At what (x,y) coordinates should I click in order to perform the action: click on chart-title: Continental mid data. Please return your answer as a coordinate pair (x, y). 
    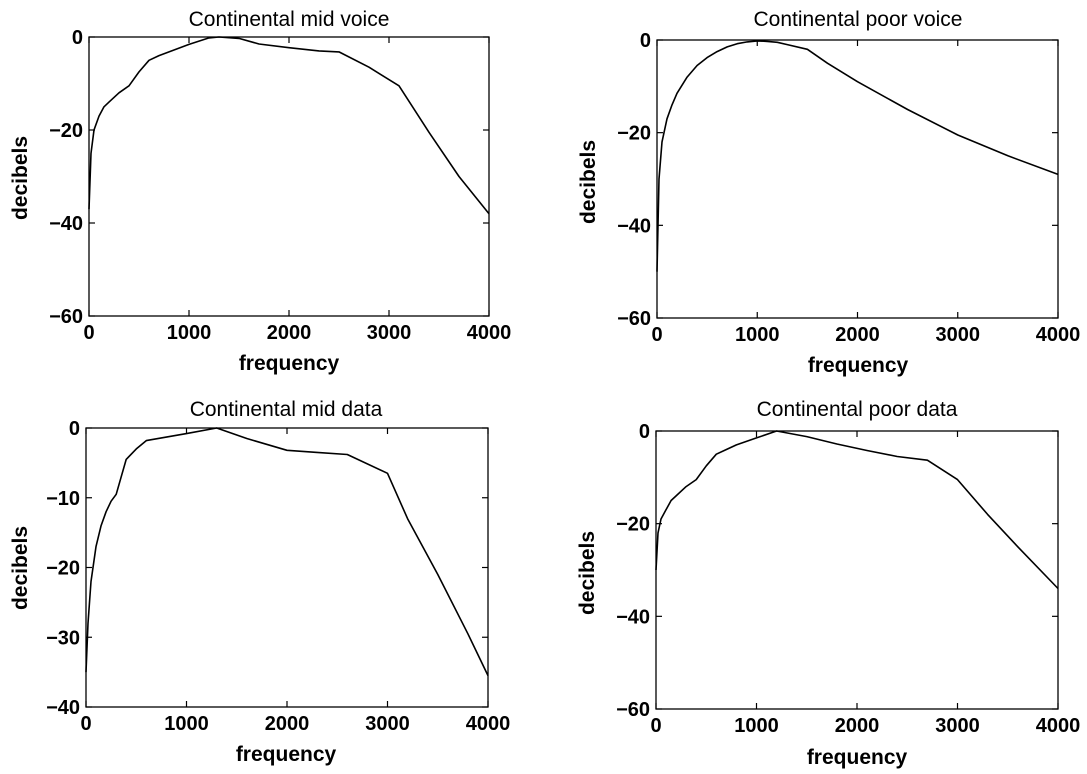
    Looking at the image, I should click on (286, 409).